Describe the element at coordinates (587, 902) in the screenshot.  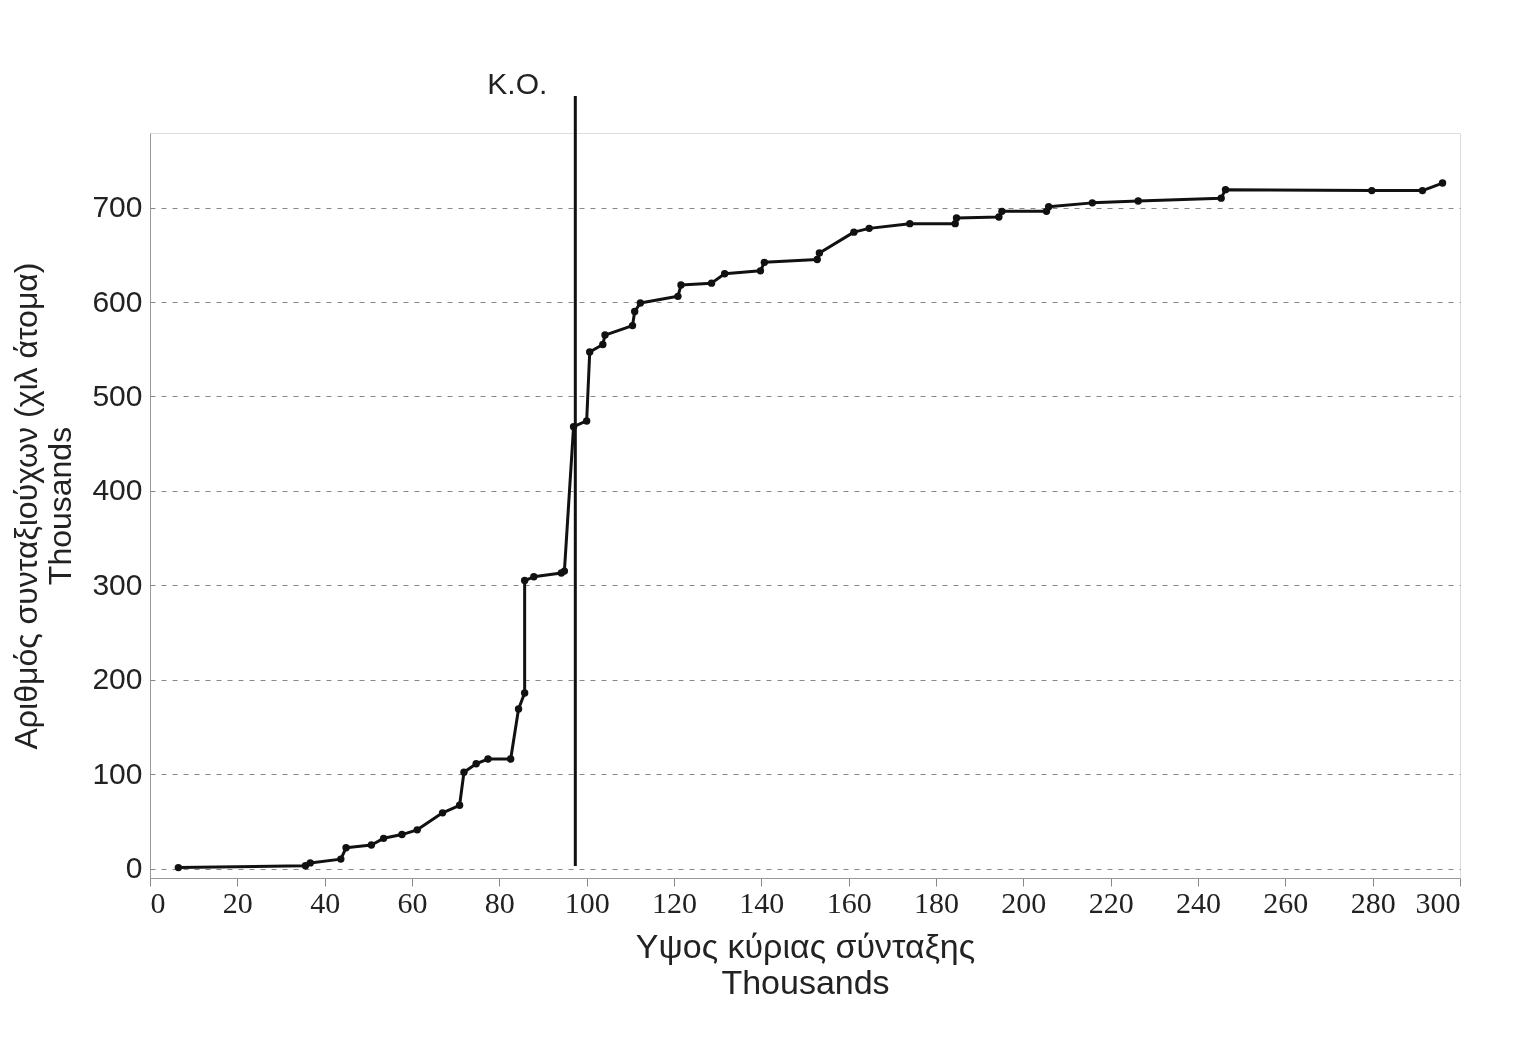
I see `x-tick-label: 100` at that location.